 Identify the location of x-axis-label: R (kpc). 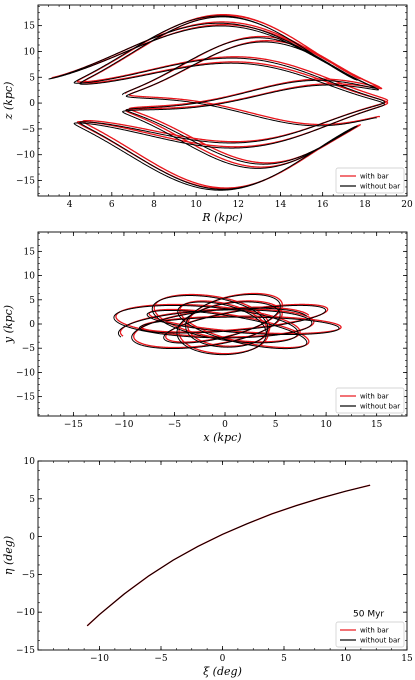
(221, 217).